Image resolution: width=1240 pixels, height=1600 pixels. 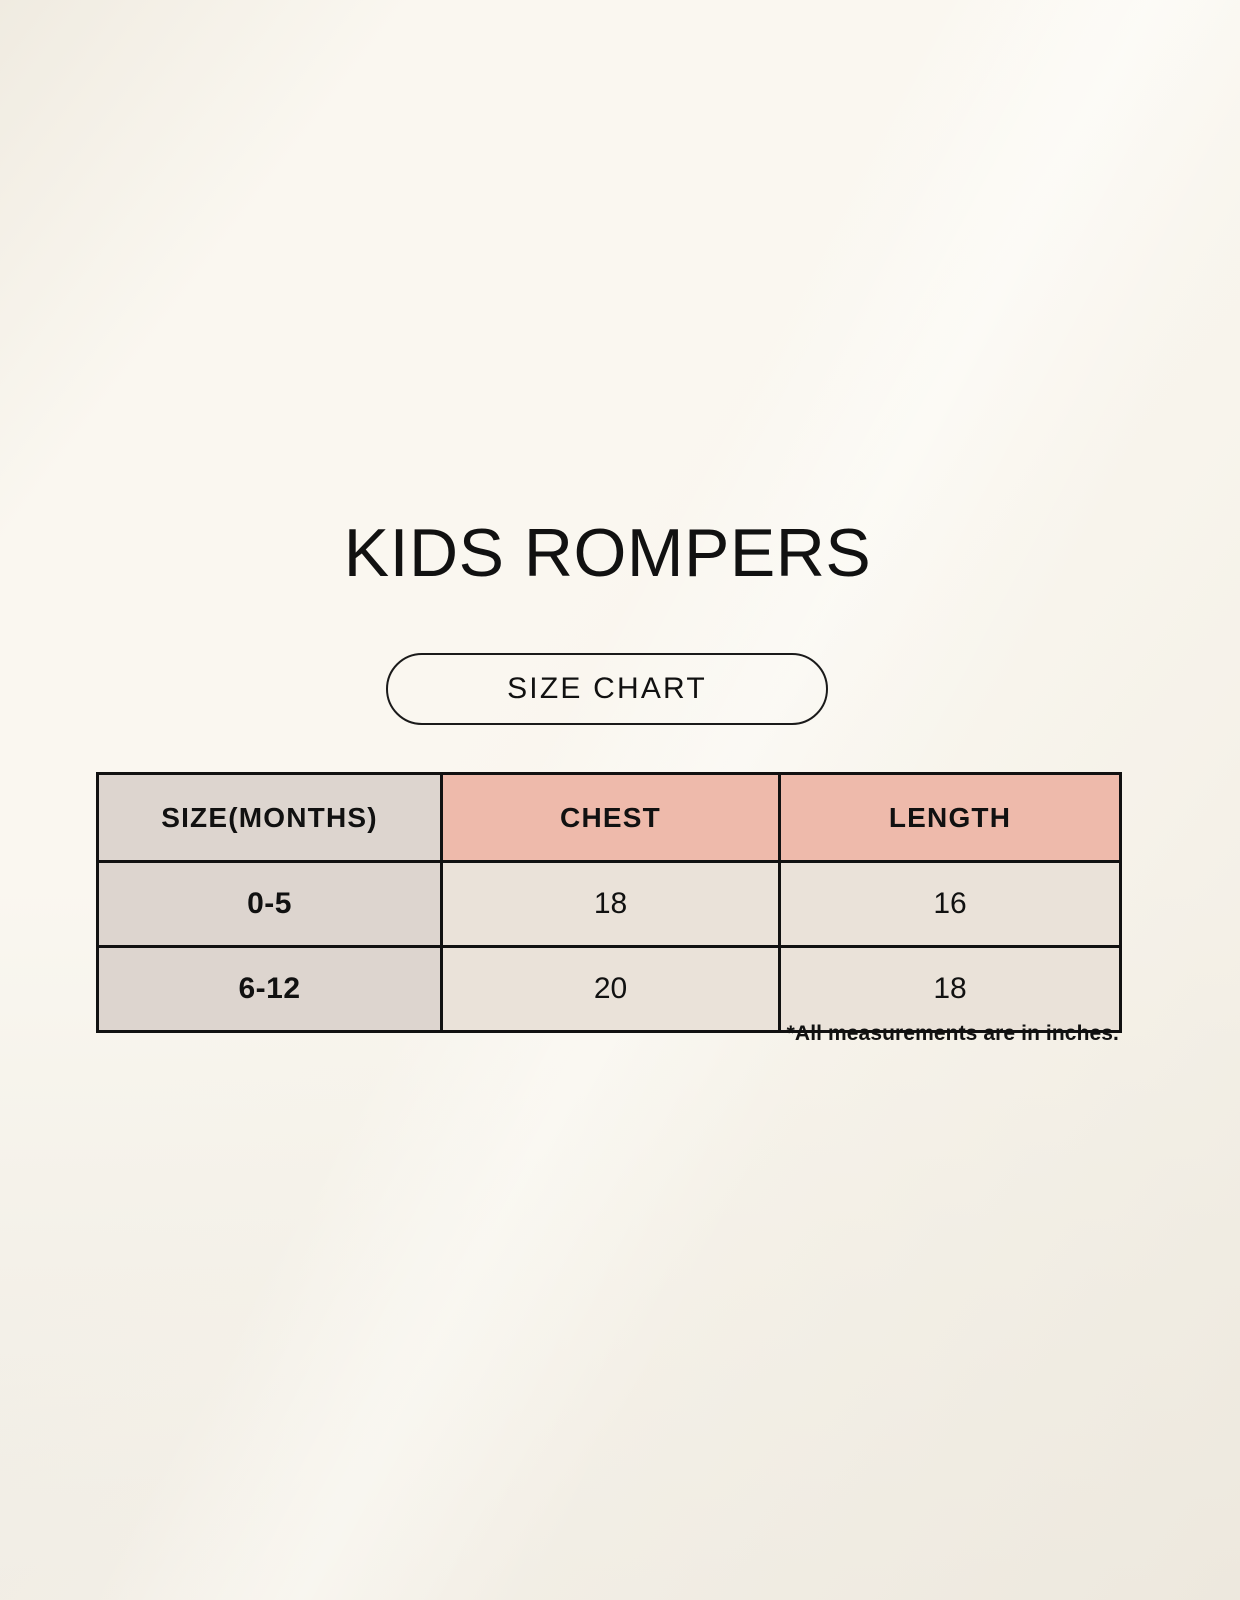 I want to click on table-header-row: SIZE(MONTHS) CHEST LENGTH, so click(x=609, y=817).